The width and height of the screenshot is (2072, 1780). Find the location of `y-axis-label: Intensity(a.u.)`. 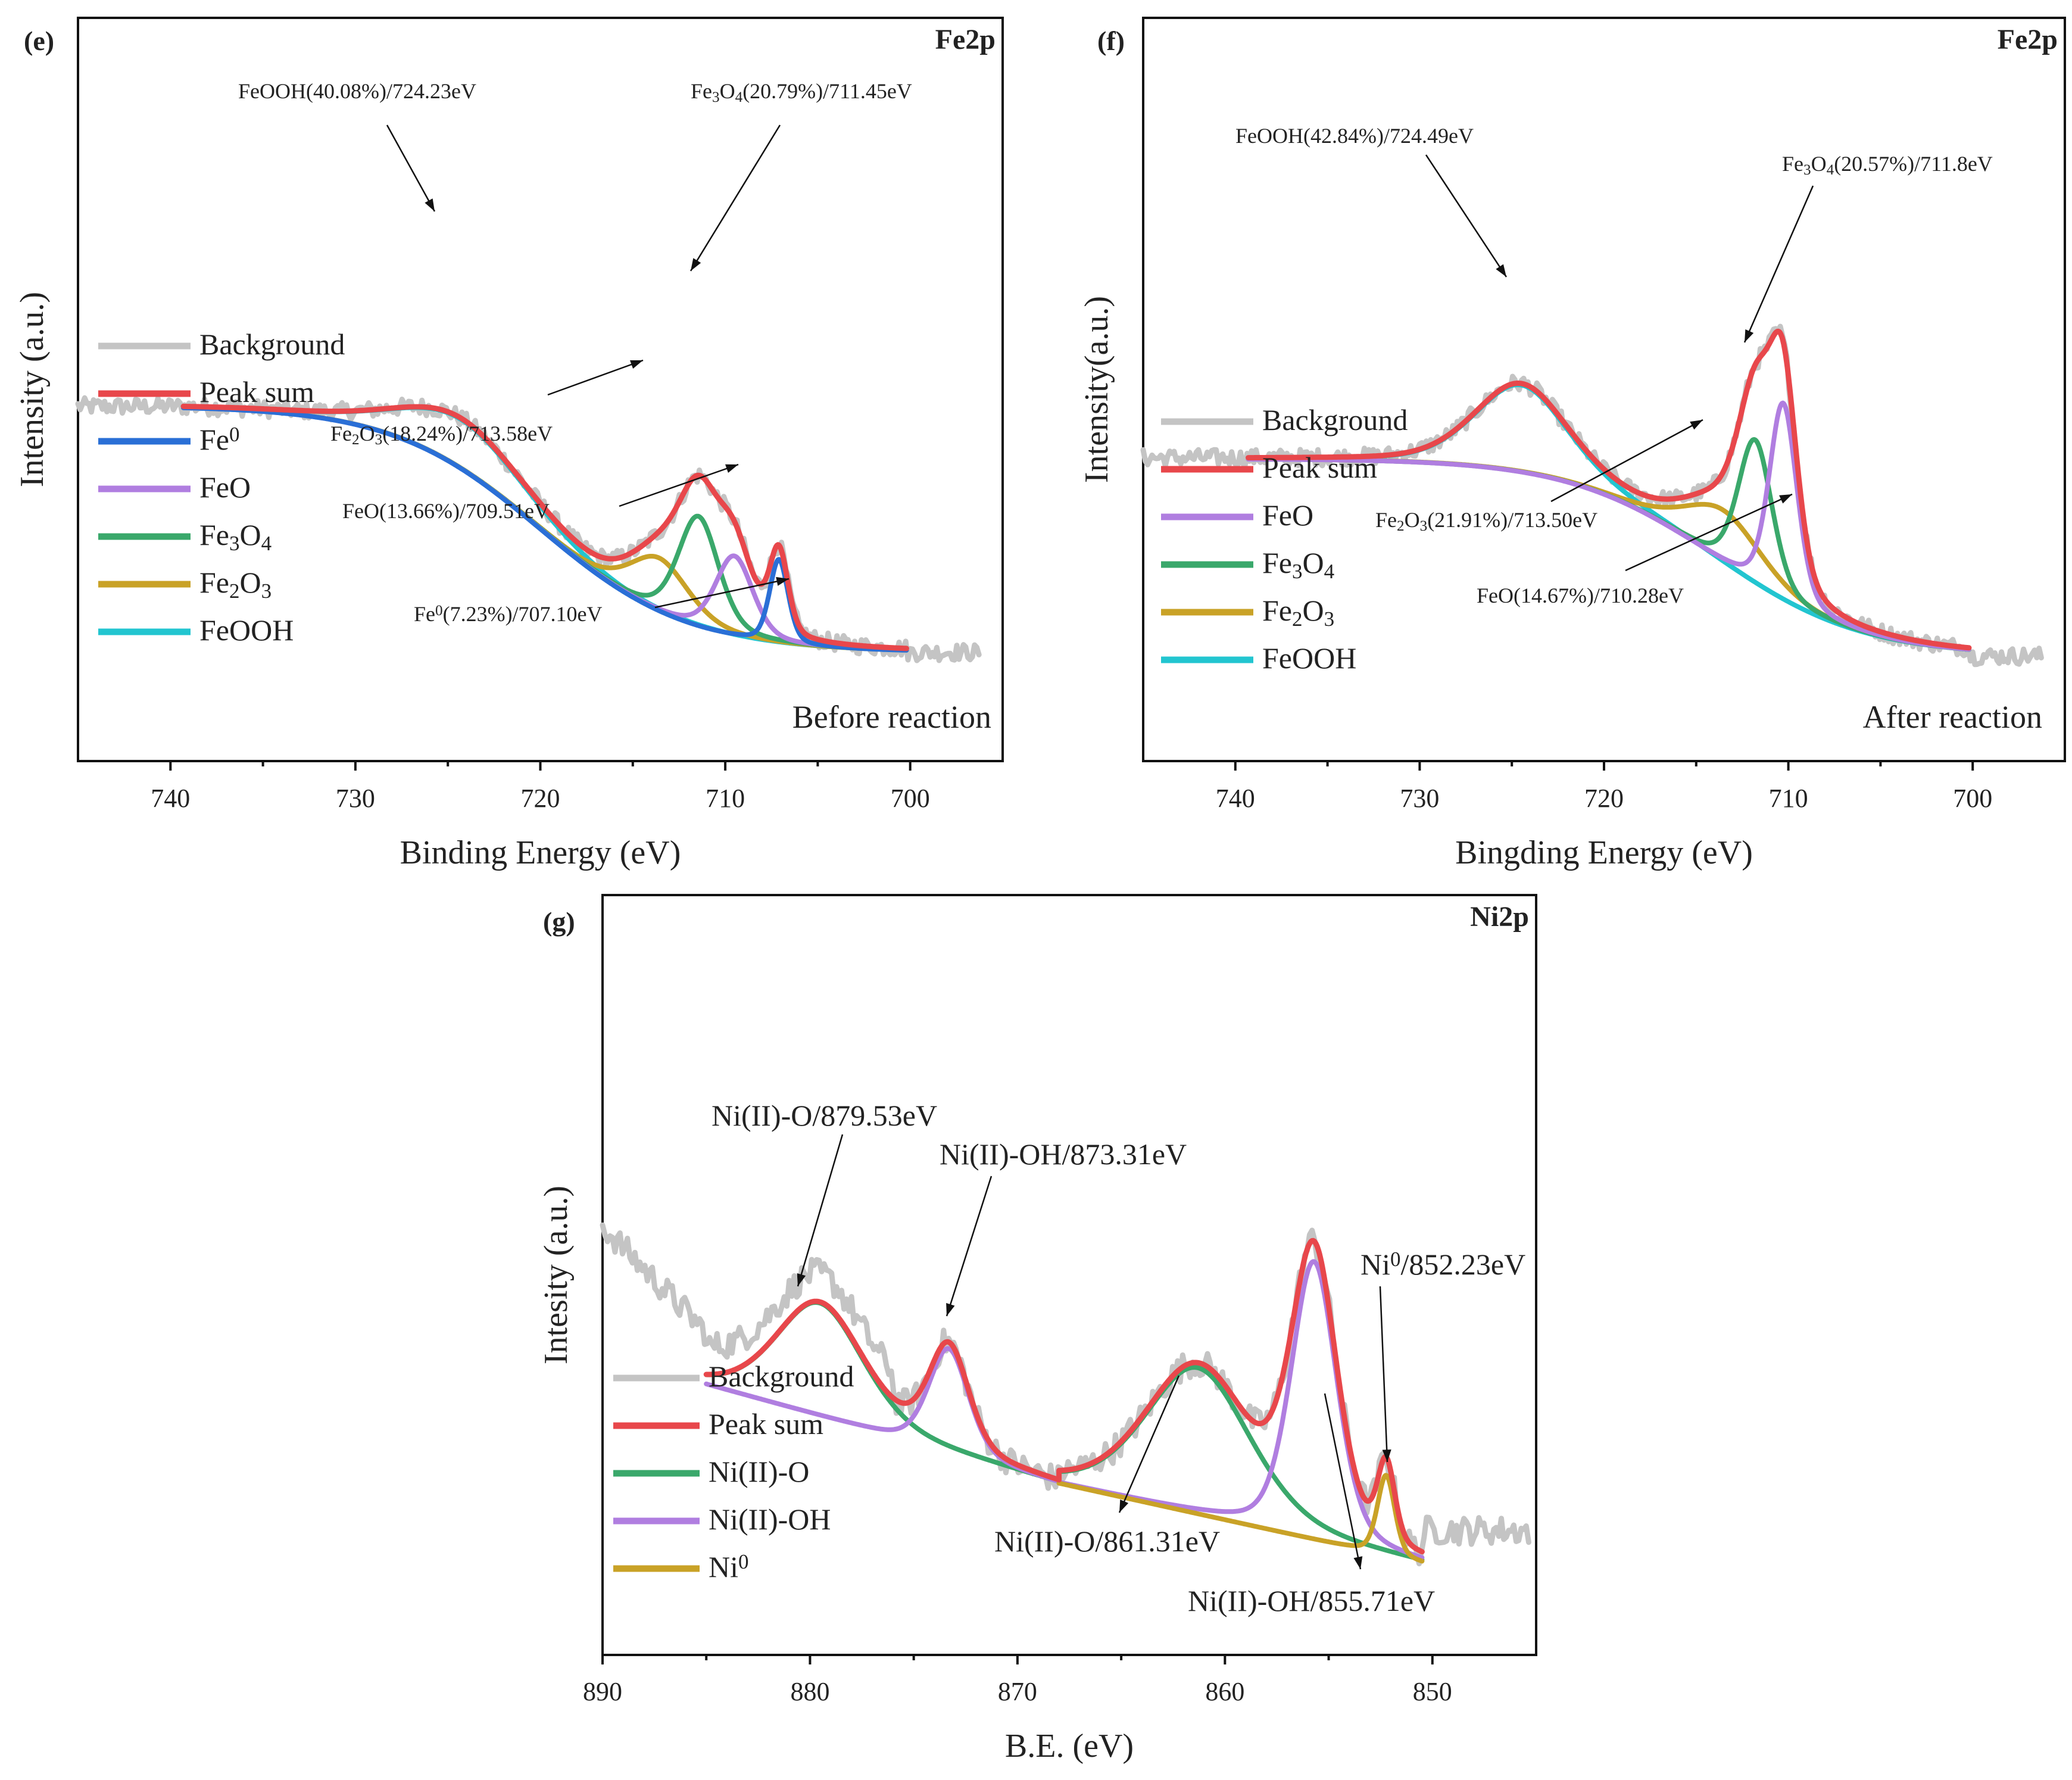

y-axis-label: Intensity(a.u.) is located at coordinates (1096, 389).